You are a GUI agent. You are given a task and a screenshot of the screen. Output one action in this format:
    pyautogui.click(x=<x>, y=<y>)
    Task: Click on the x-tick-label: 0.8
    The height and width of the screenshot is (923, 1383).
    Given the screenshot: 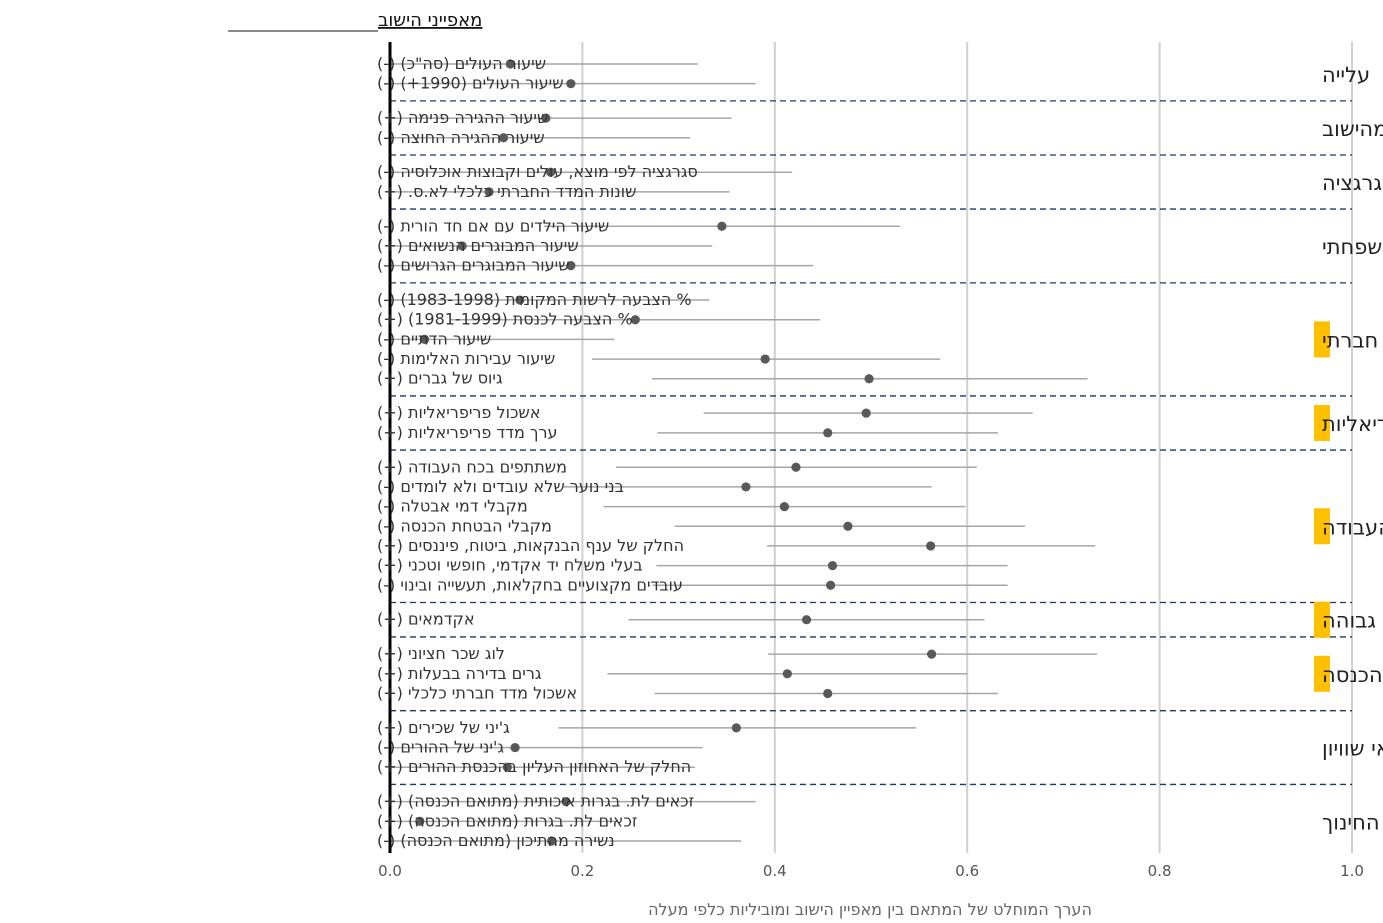 What is the action you would take?
    pyautogui.click(x=1160, y=871)
    